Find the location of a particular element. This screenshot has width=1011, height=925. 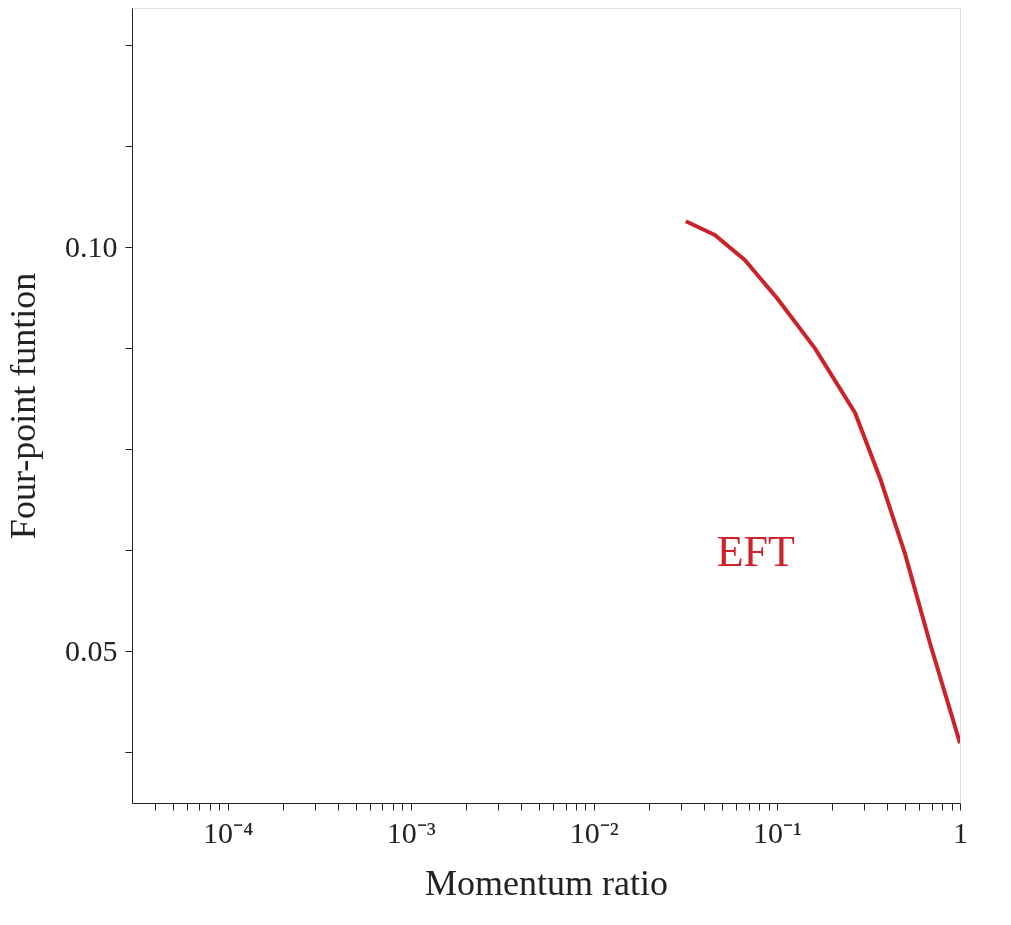

x-tick-label: 10⁻⁴ is located at coordinates (228, 832).